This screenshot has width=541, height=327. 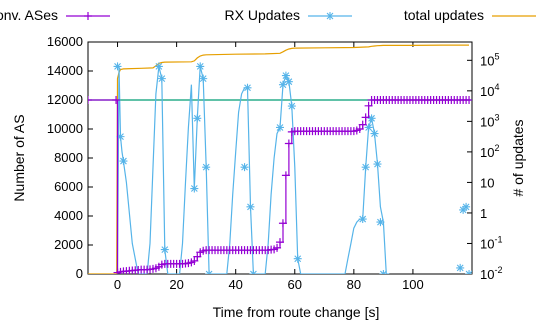 I want to click on x-tick-label: 80, so click(x=354, y=284).